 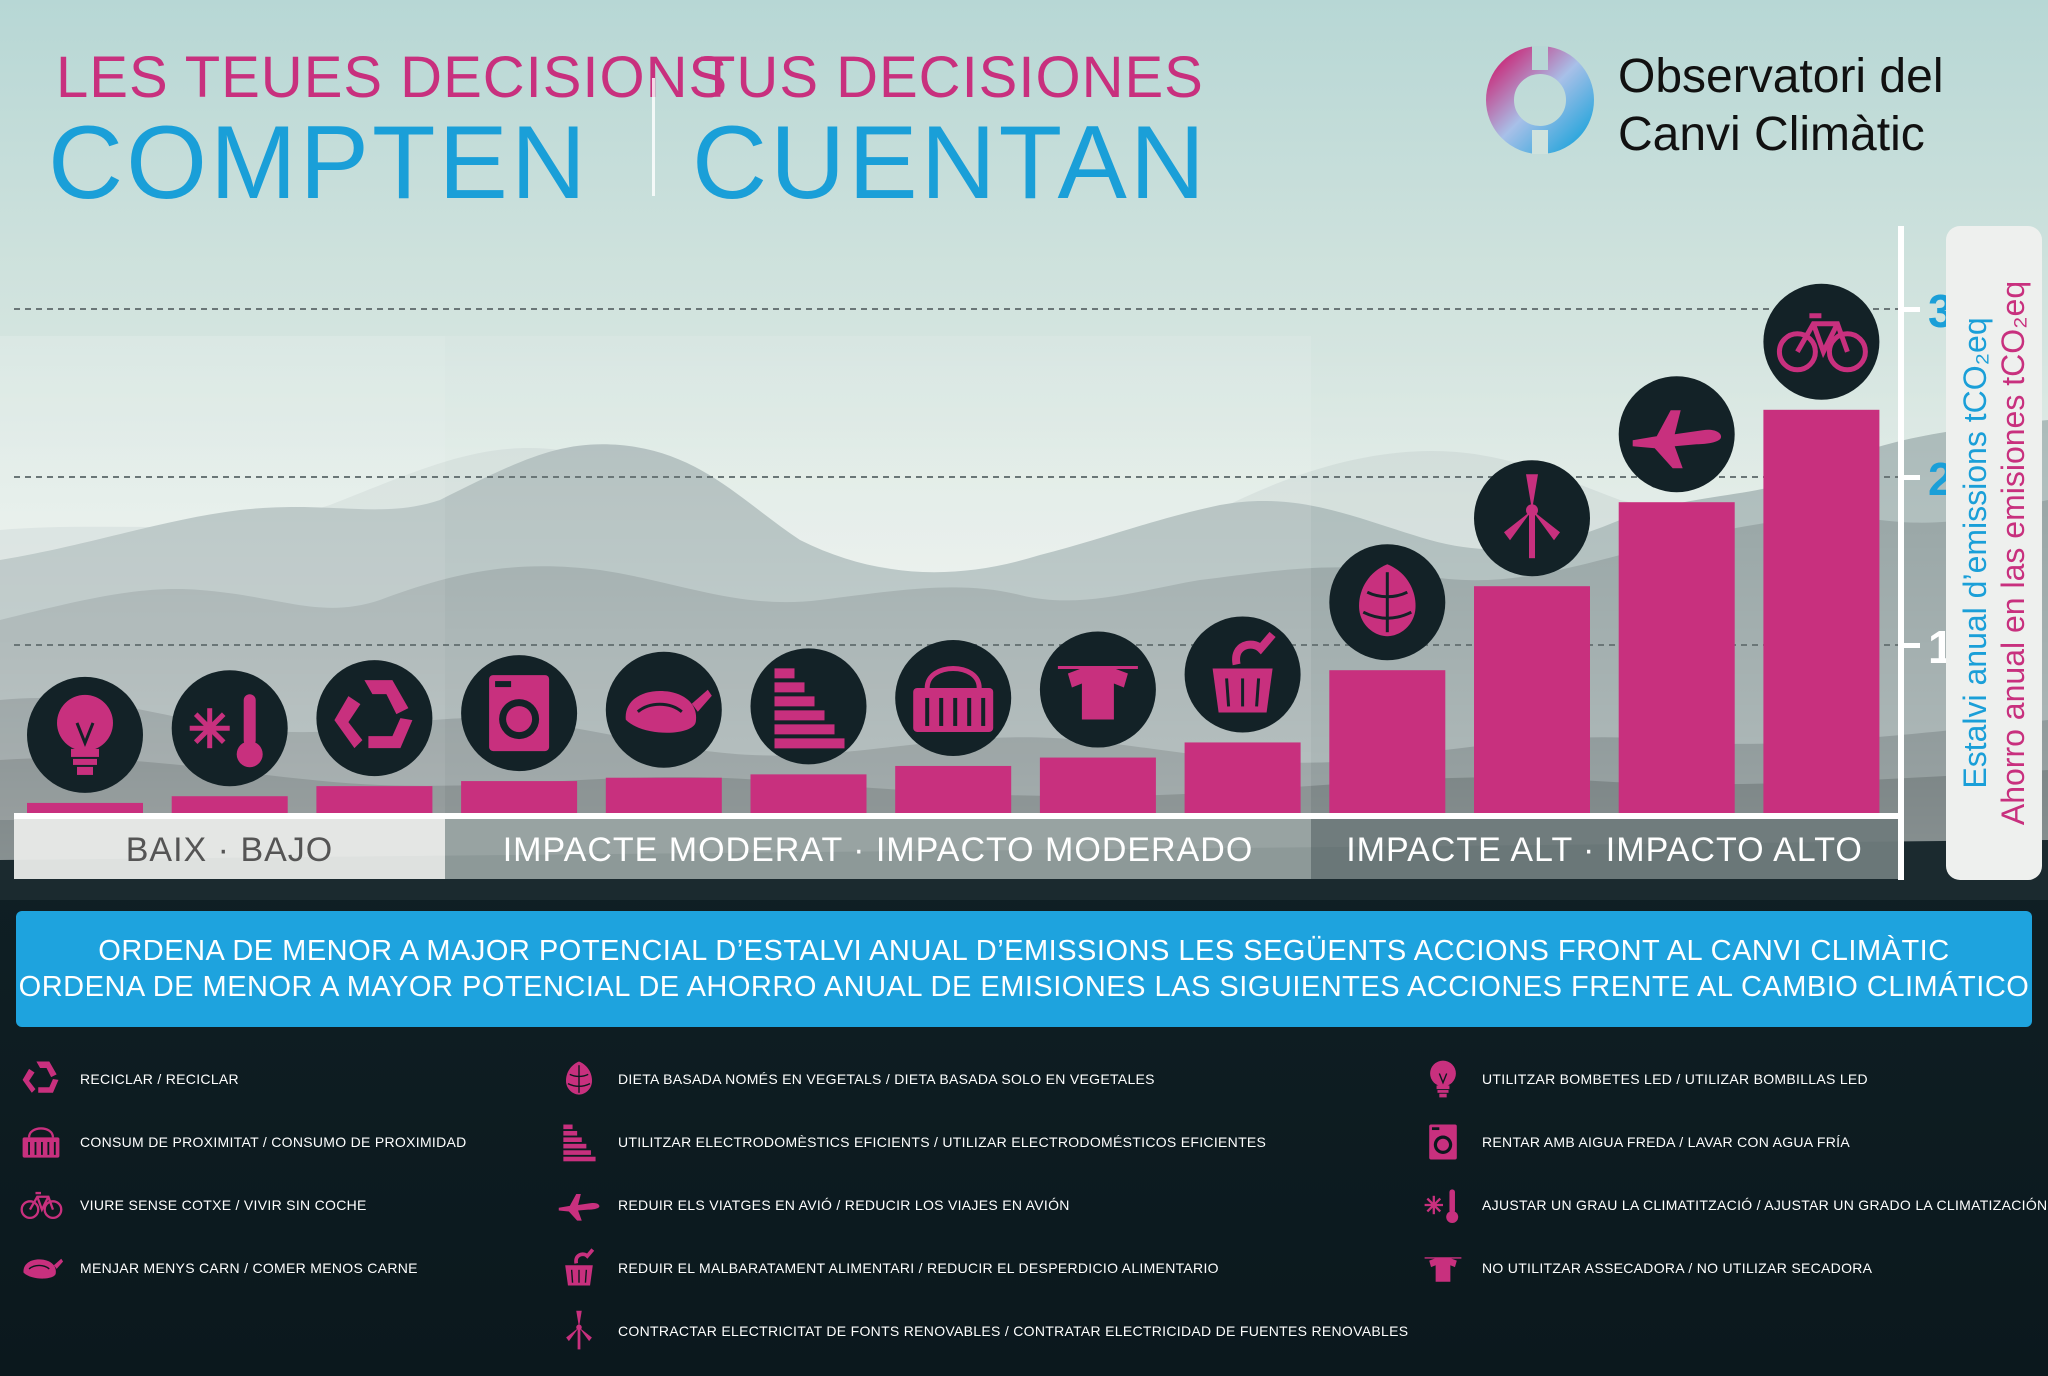 I want to click on legend-item: MENJAR MENYS CARN / COMER MENOS CARNE, so click(x=218, y=1268).